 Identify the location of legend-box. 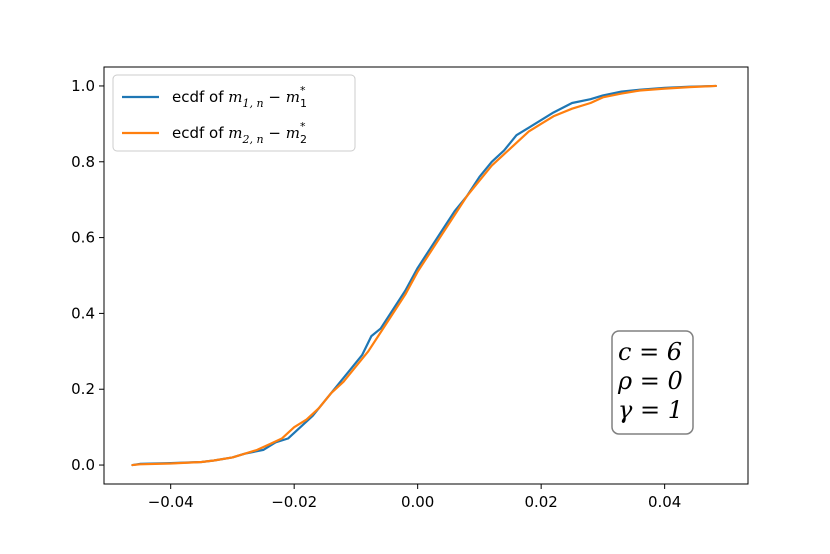
(234, 113).